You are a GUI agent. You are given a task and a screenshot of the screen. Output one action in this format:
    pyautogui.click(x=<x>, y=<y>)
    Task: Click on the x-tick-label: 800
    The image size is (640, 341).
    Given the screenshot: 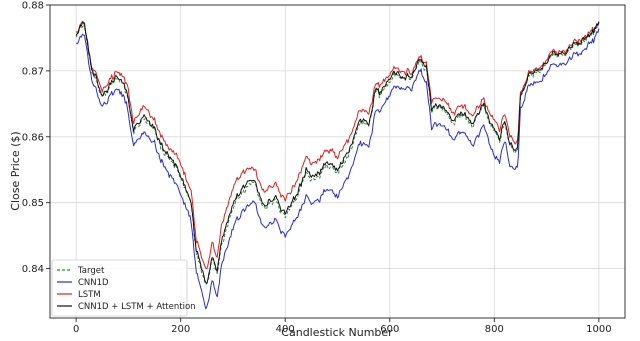 What is the action you would take?
    pyautogui.click(x=494, y=329)
    